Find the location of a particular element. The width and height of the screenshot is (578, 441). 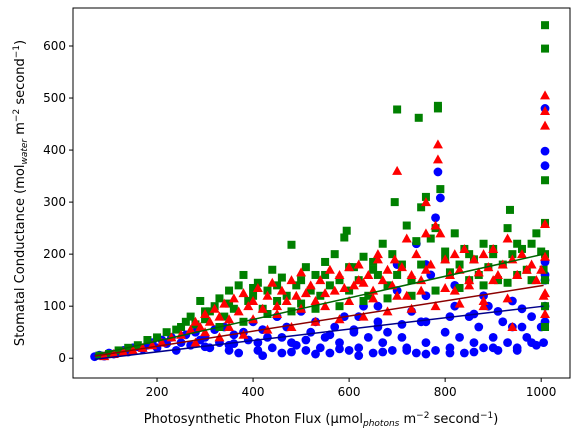

red-fit-line is located at coordinates (319, 320).